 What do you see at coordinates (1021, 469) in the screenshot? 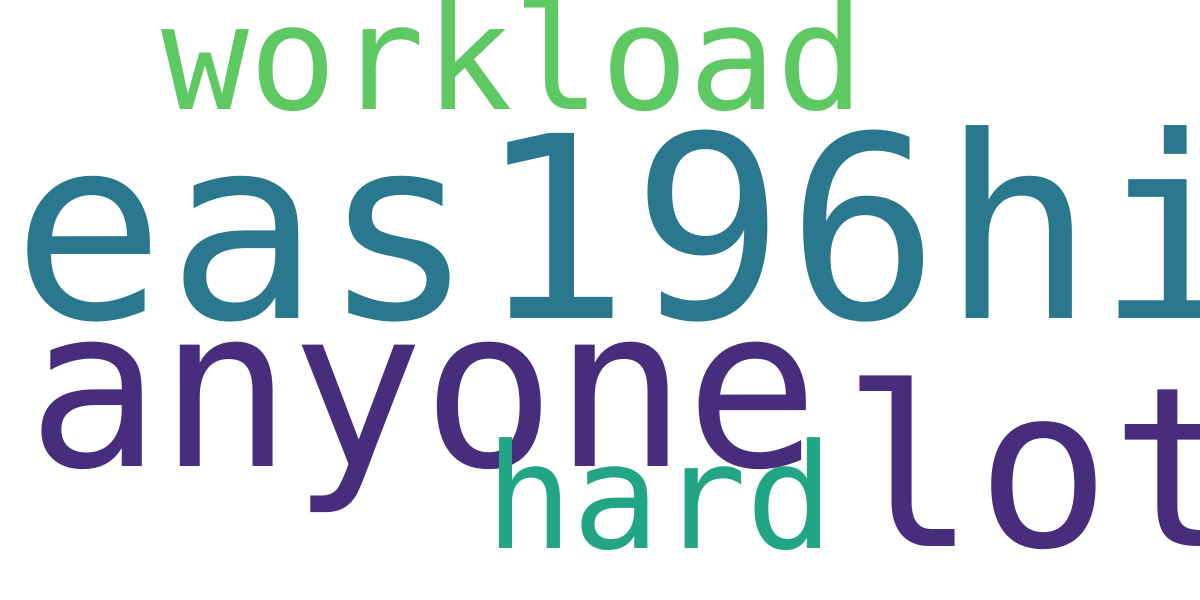
I see `word-lot: lot` at bounding box center [1021, 469].